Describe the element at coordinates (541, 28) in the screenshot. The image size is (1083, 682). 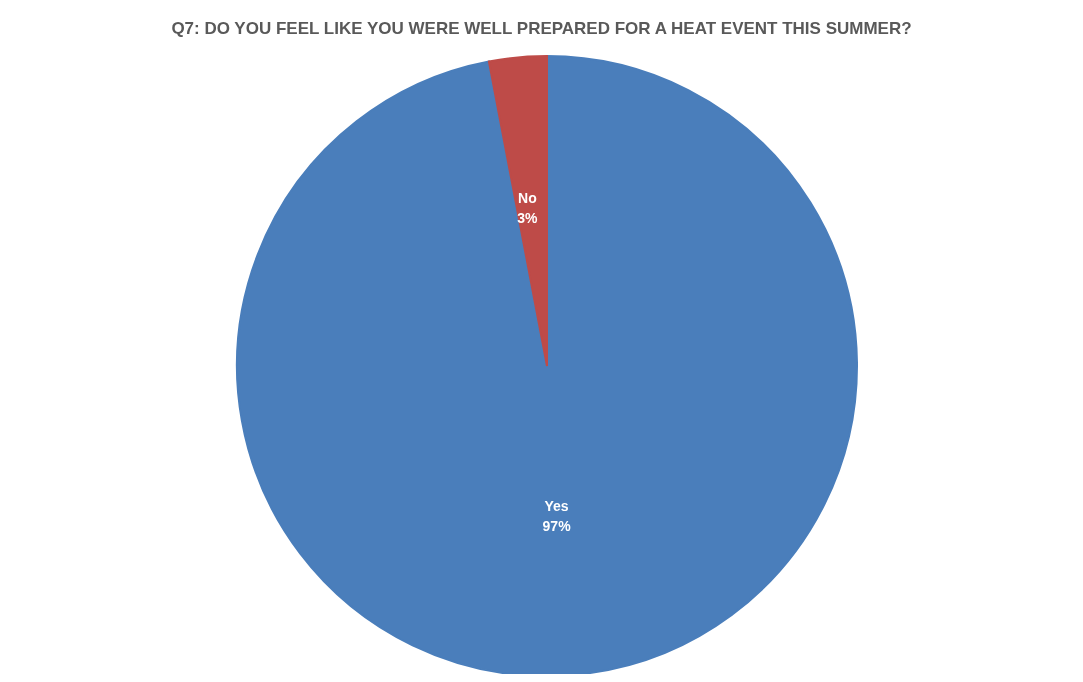
I see `chart-title: Q7: DO YOU FEEL LIKE YOU WERE WELL PREPARED FOR A HEAT EVENT THIS SUMMER?` at that location.